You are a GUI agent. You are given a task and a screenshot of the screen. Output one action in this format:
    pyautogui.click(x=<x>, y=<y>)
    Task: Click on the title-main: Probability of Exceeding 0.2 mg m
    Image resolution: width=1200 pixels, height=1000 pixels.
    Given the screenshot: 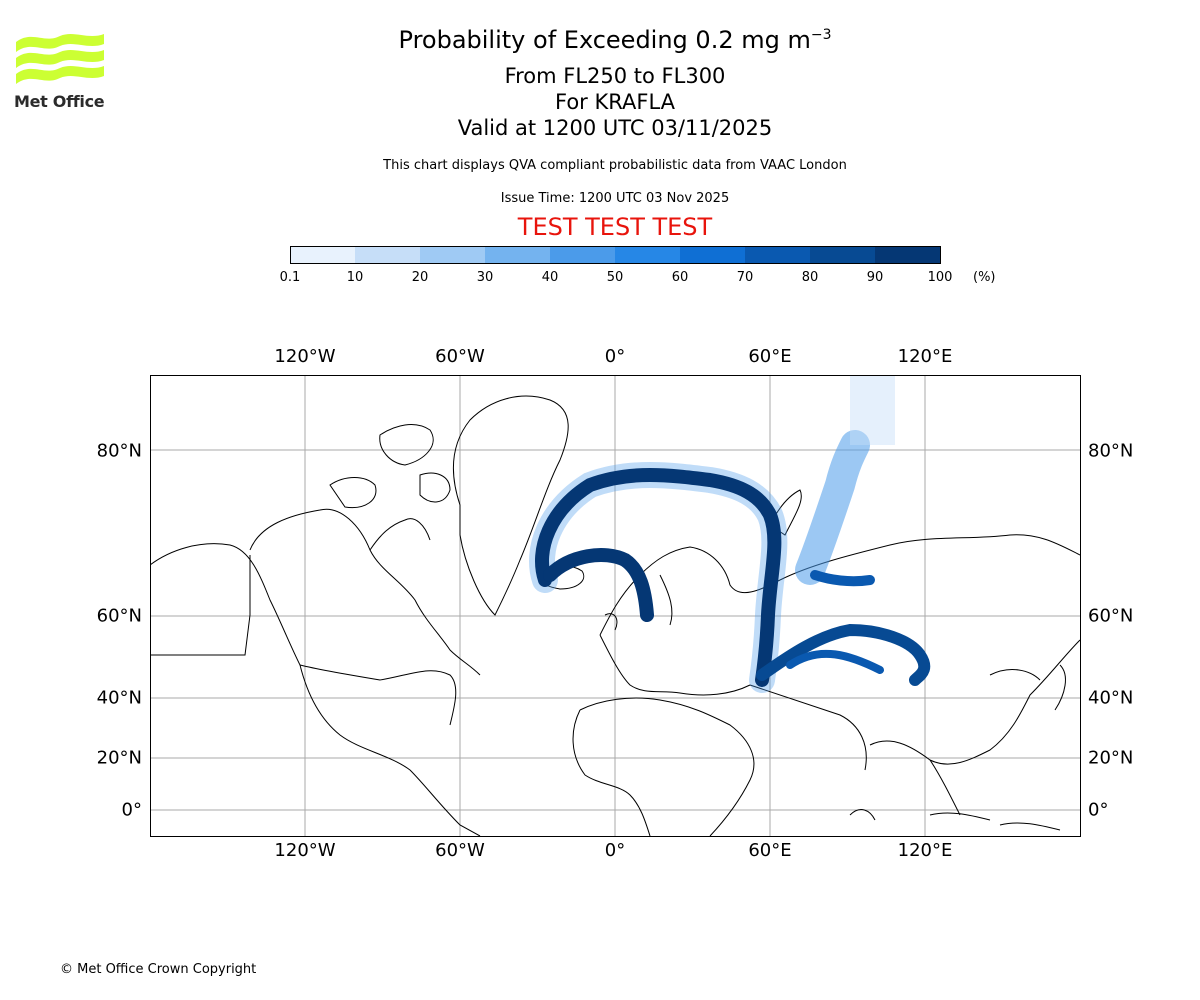 What is the action you would take?
    pyautogui.click(x=604, y=40)
    